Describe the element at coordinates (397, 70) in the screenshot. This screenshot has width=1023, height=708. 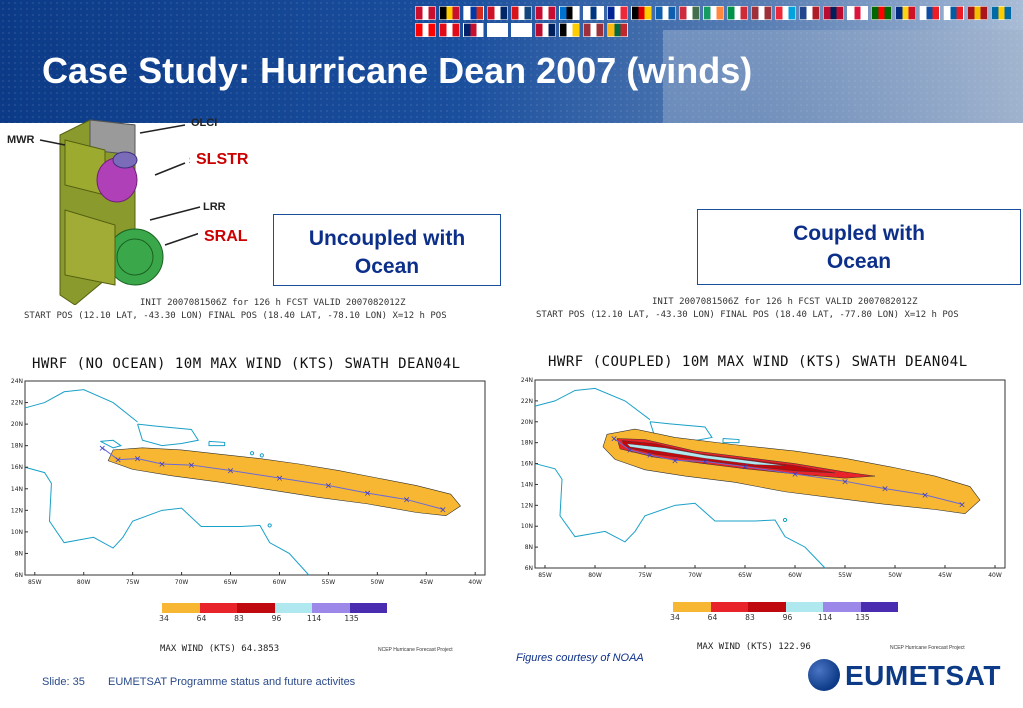
I see `slide-title: Case Study: Hurricane Dean 2007 (winds)` at that location.